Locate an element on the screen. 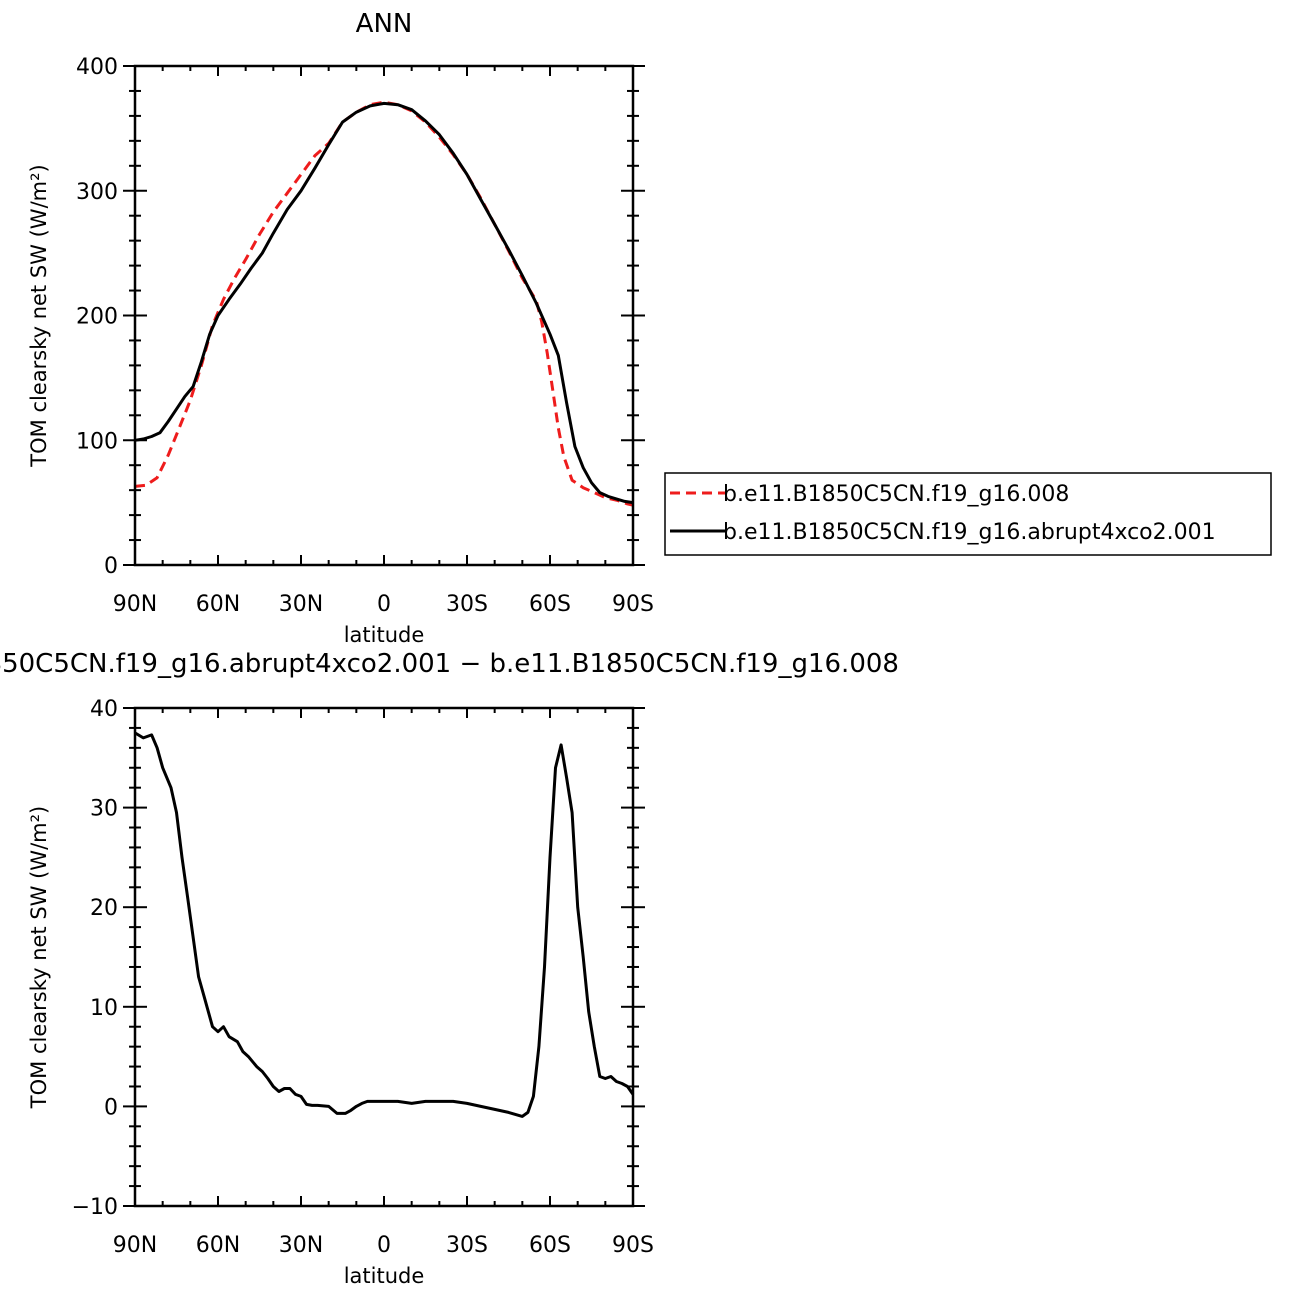 The width and height of the screenshot is (1297, 1297). y-tick-label: 40 is located at coordinates (104, 709).